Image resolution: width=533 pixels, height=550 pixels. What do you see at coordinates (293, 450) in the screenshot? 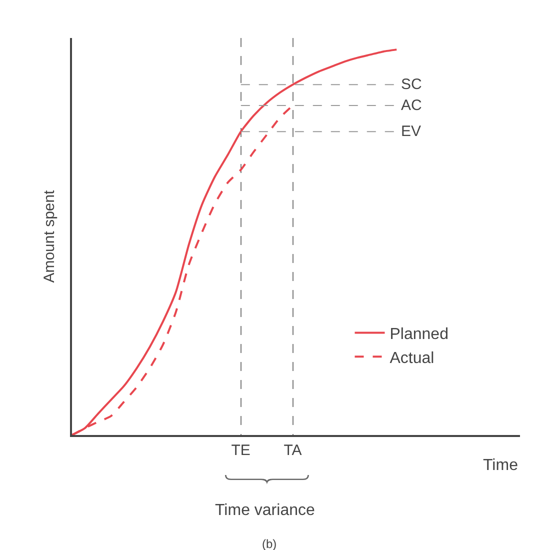
I see `x-tick-label: TA` at bounding box center [293, 450].